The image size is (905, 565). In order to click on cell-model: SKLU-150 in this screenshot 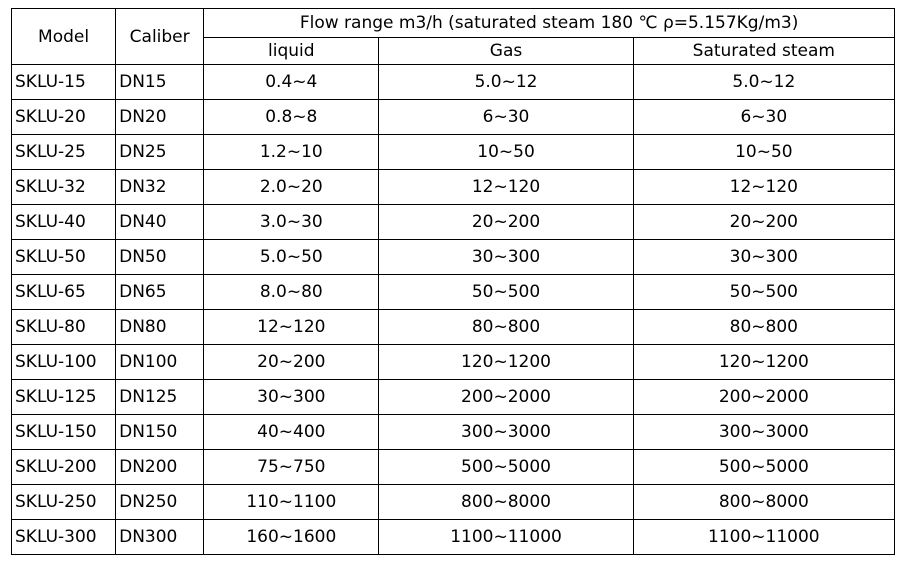, I will do `click(63, 432)`.